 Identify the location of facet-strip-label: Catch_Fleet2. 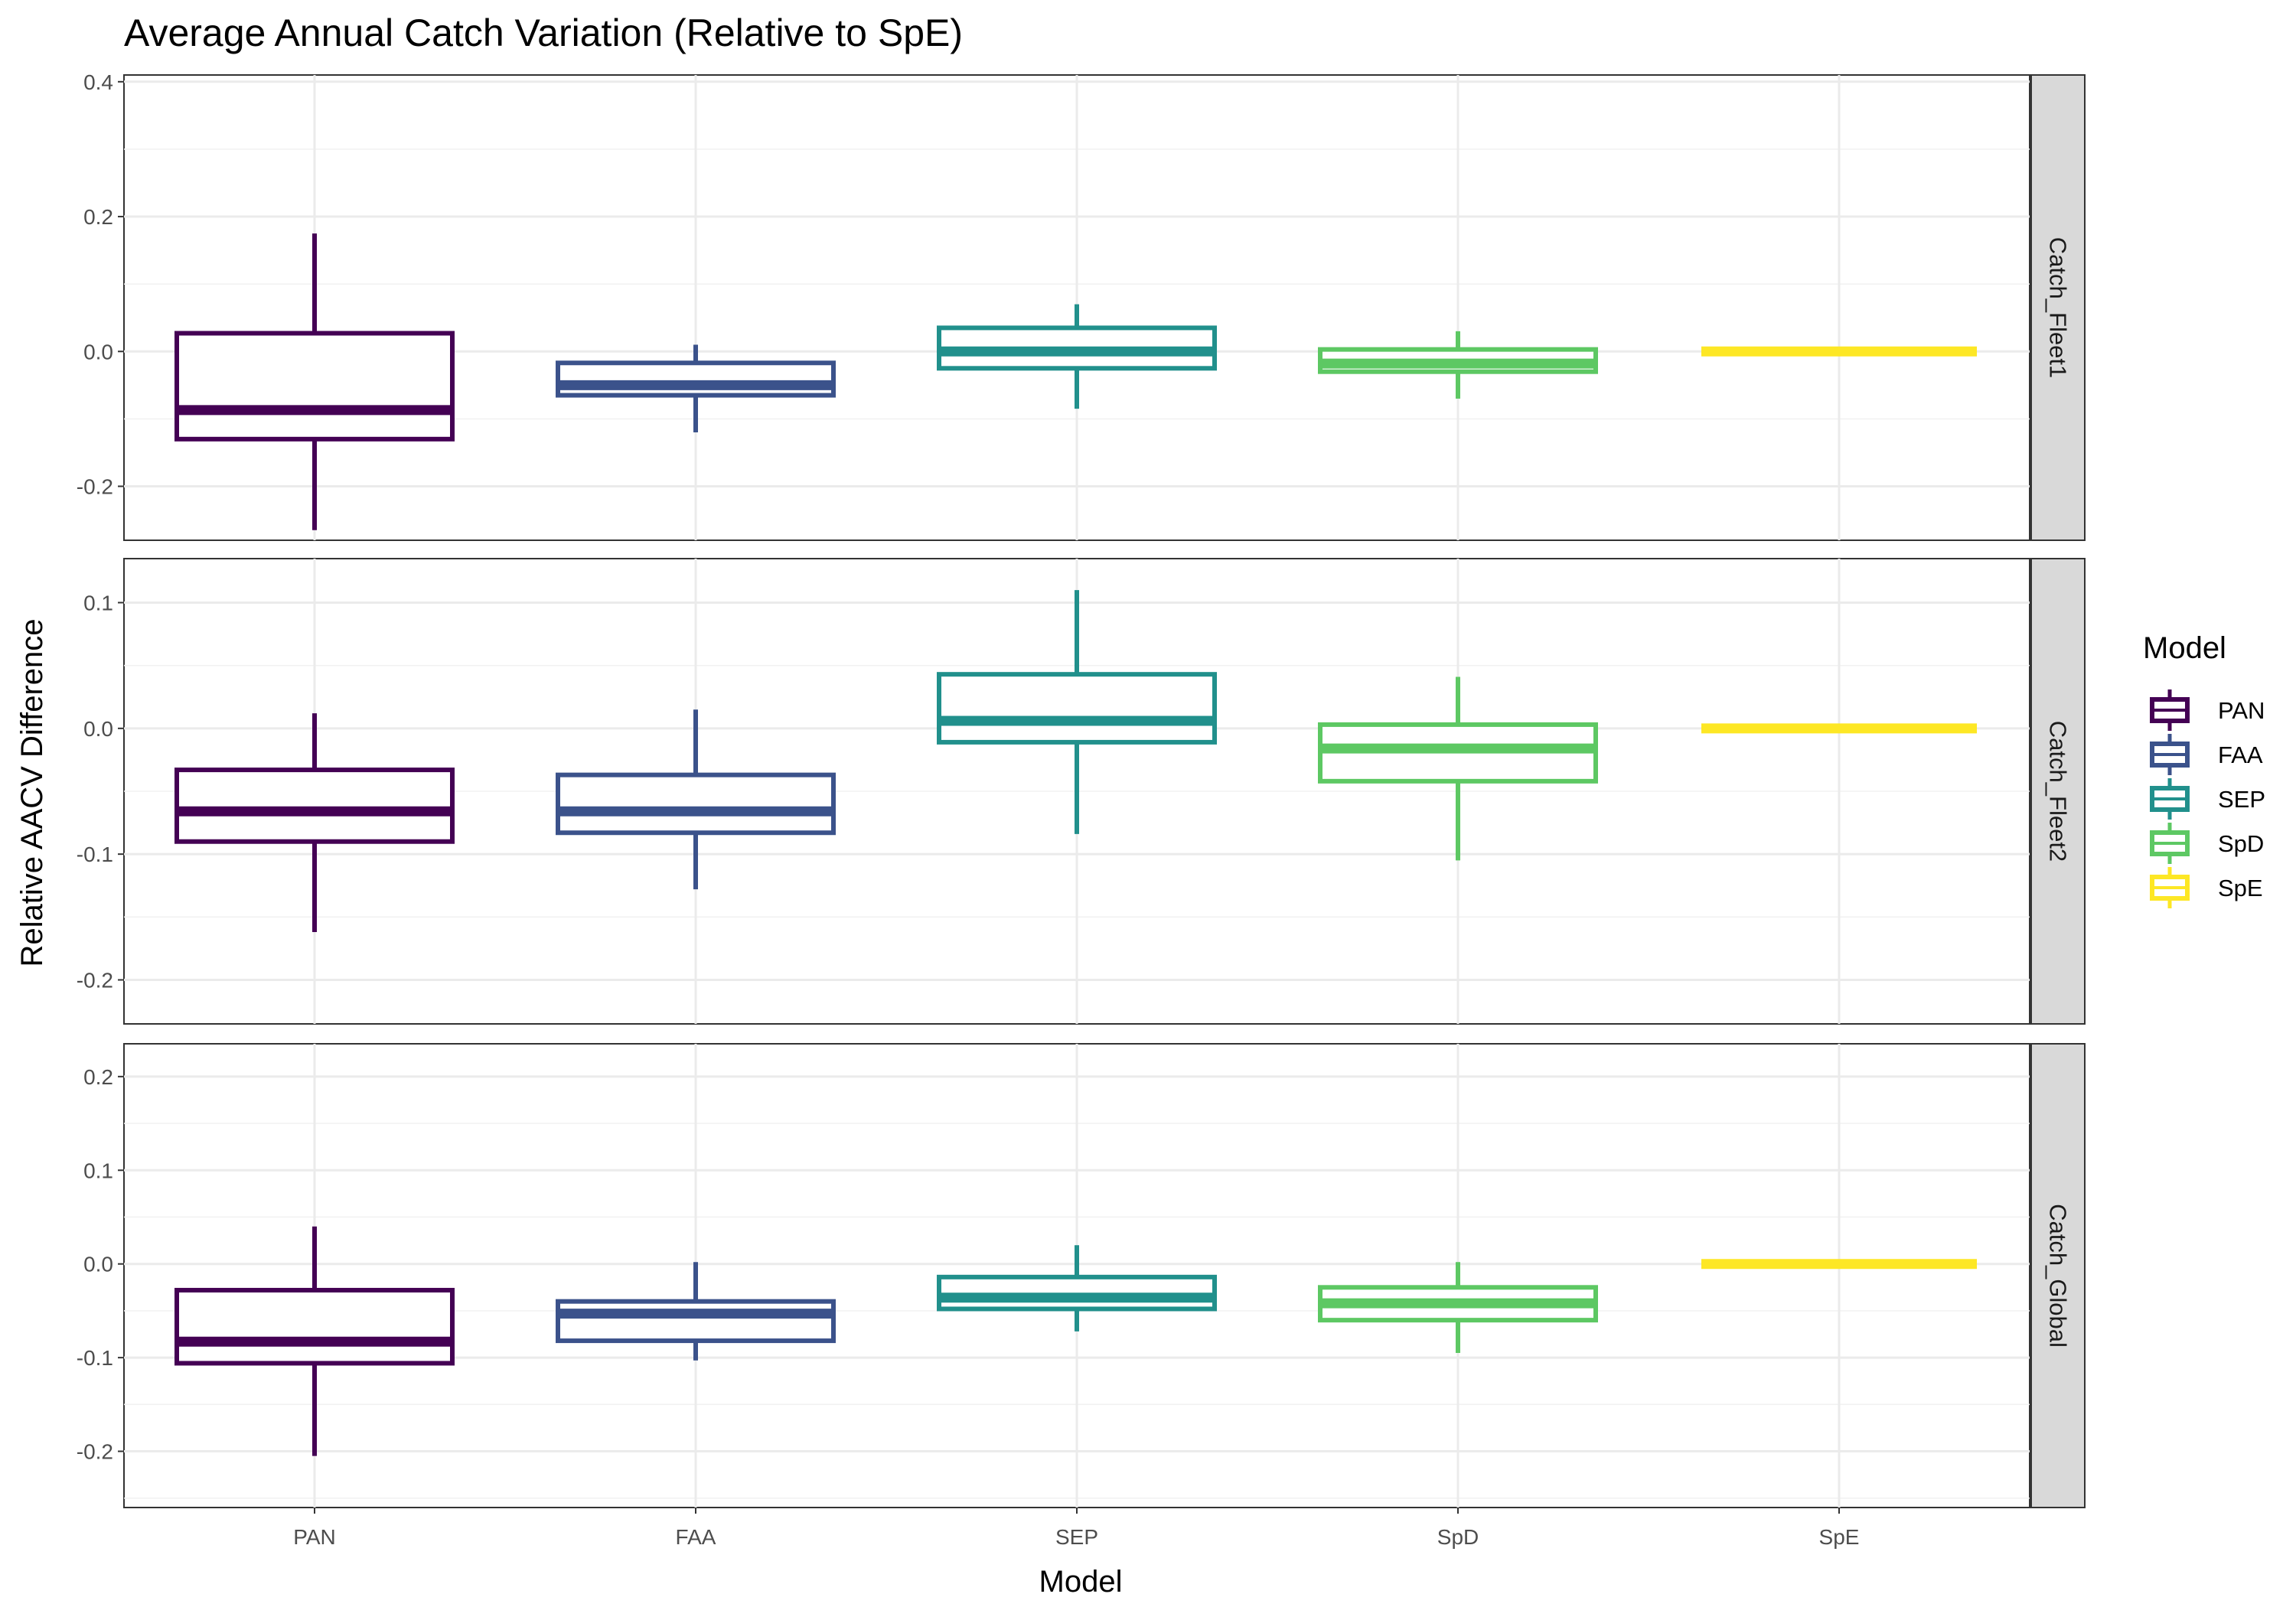
(2058, 791).